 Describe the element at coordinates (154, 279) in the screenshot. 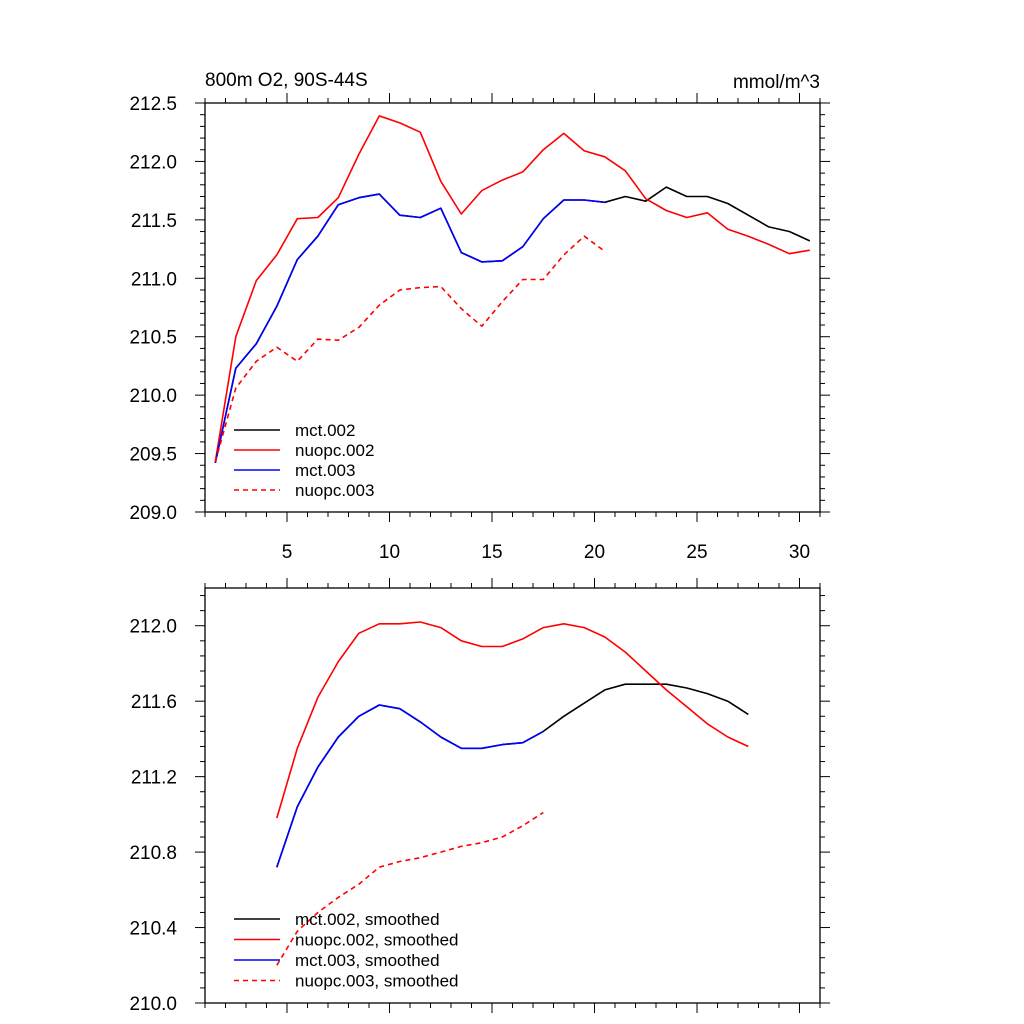

I see `y-tick-label: 211.0` at that location.